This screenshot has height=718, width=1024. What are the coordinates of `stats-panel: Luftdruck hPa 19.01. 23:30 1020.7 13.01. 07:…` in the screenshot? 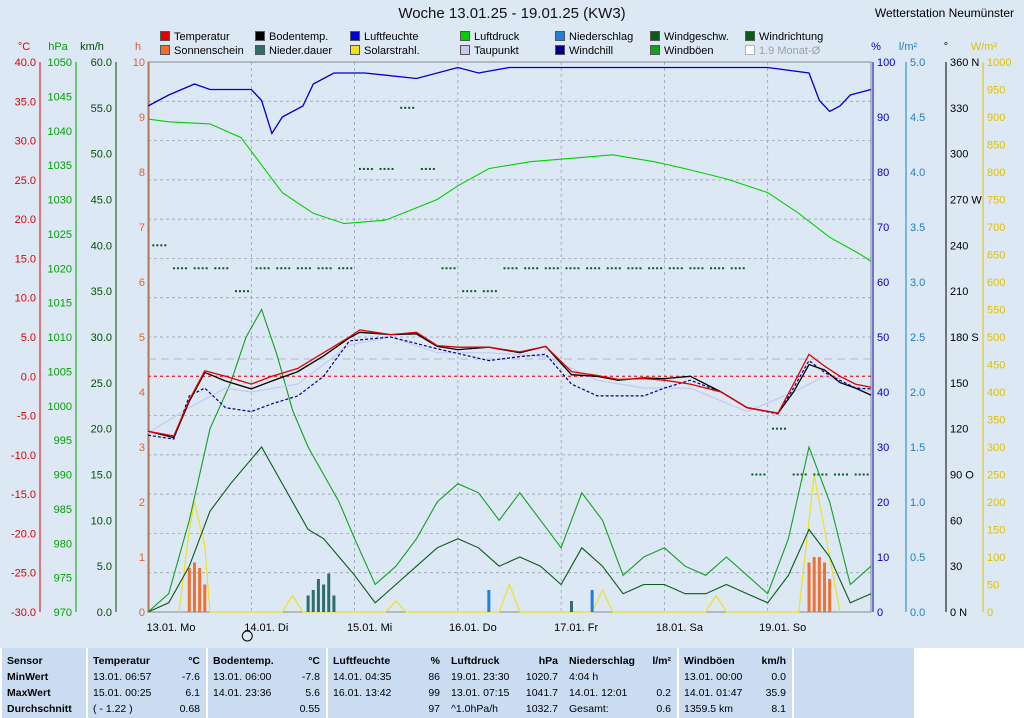 It's located at (505, 683).